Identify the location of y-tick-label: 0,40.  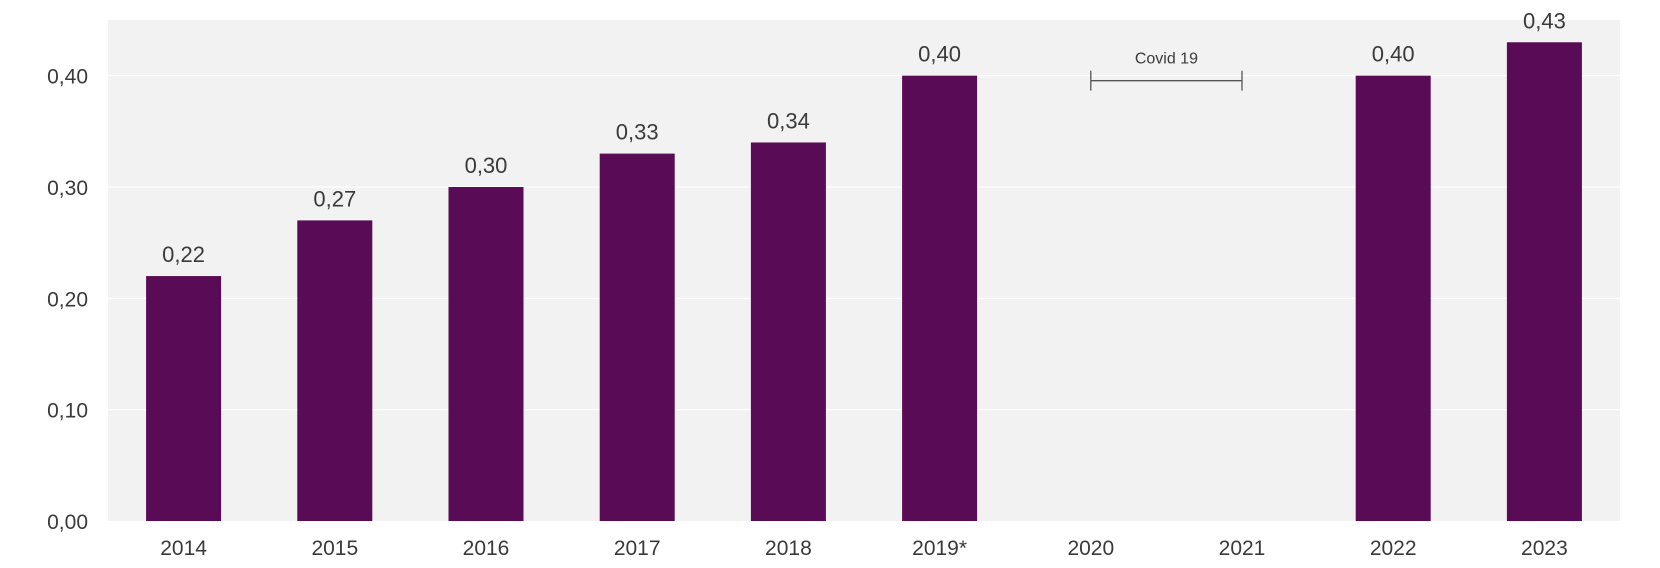
(67, 77).